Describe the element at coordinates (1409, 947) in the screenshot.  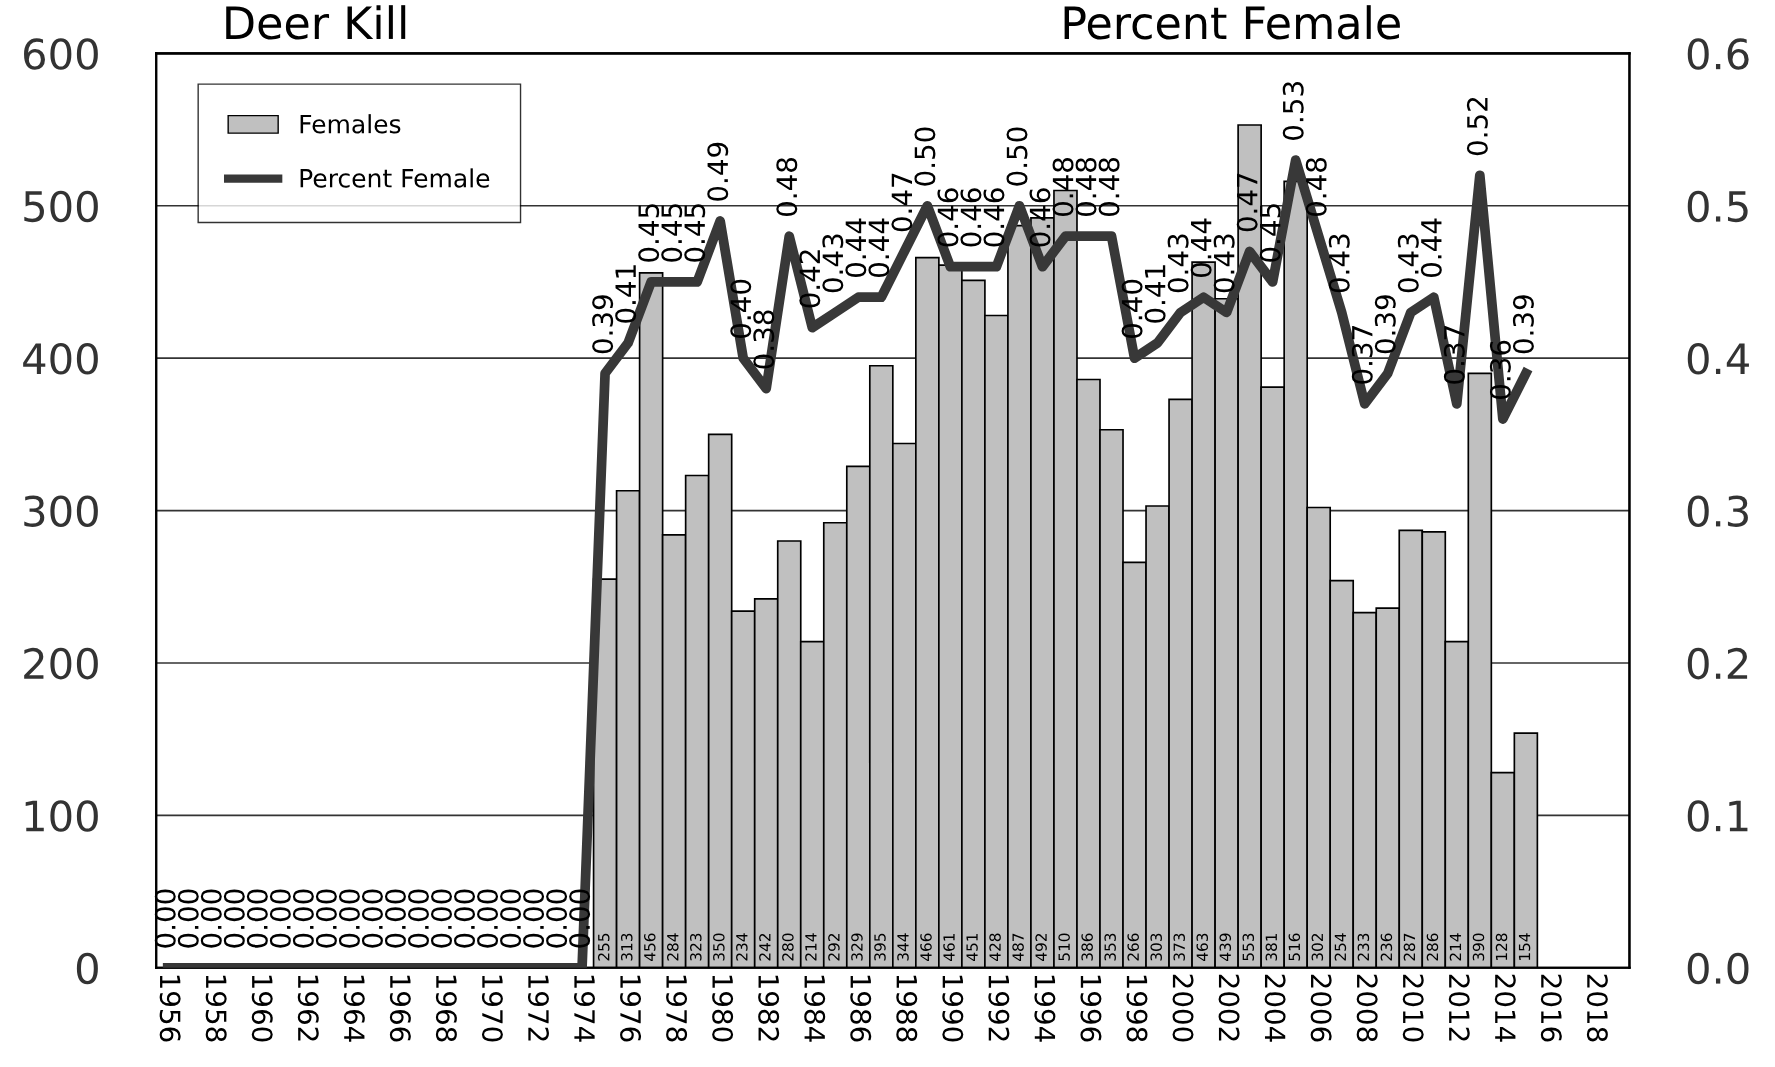
I see `data-label: 287` at that location.